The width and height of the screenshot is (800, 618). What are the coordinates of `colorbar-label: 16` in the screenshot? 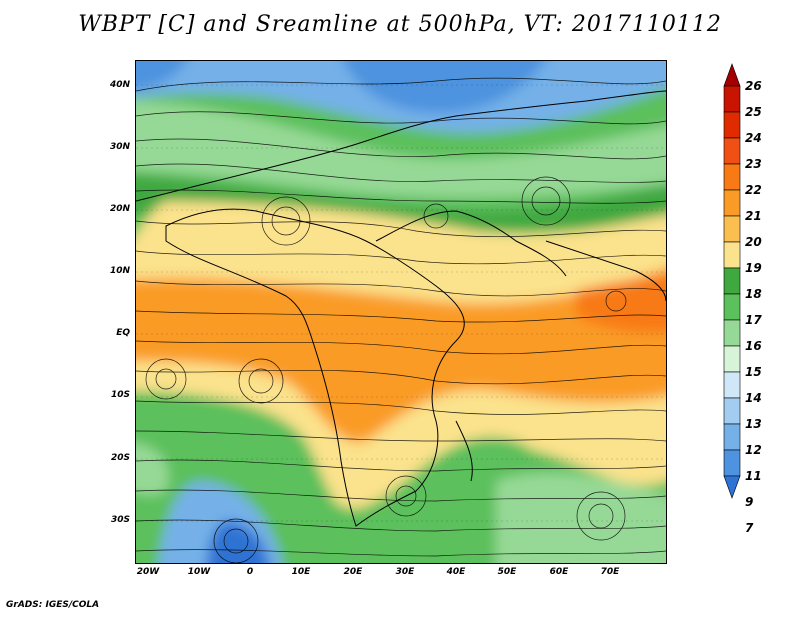 It's located at (753, 346).